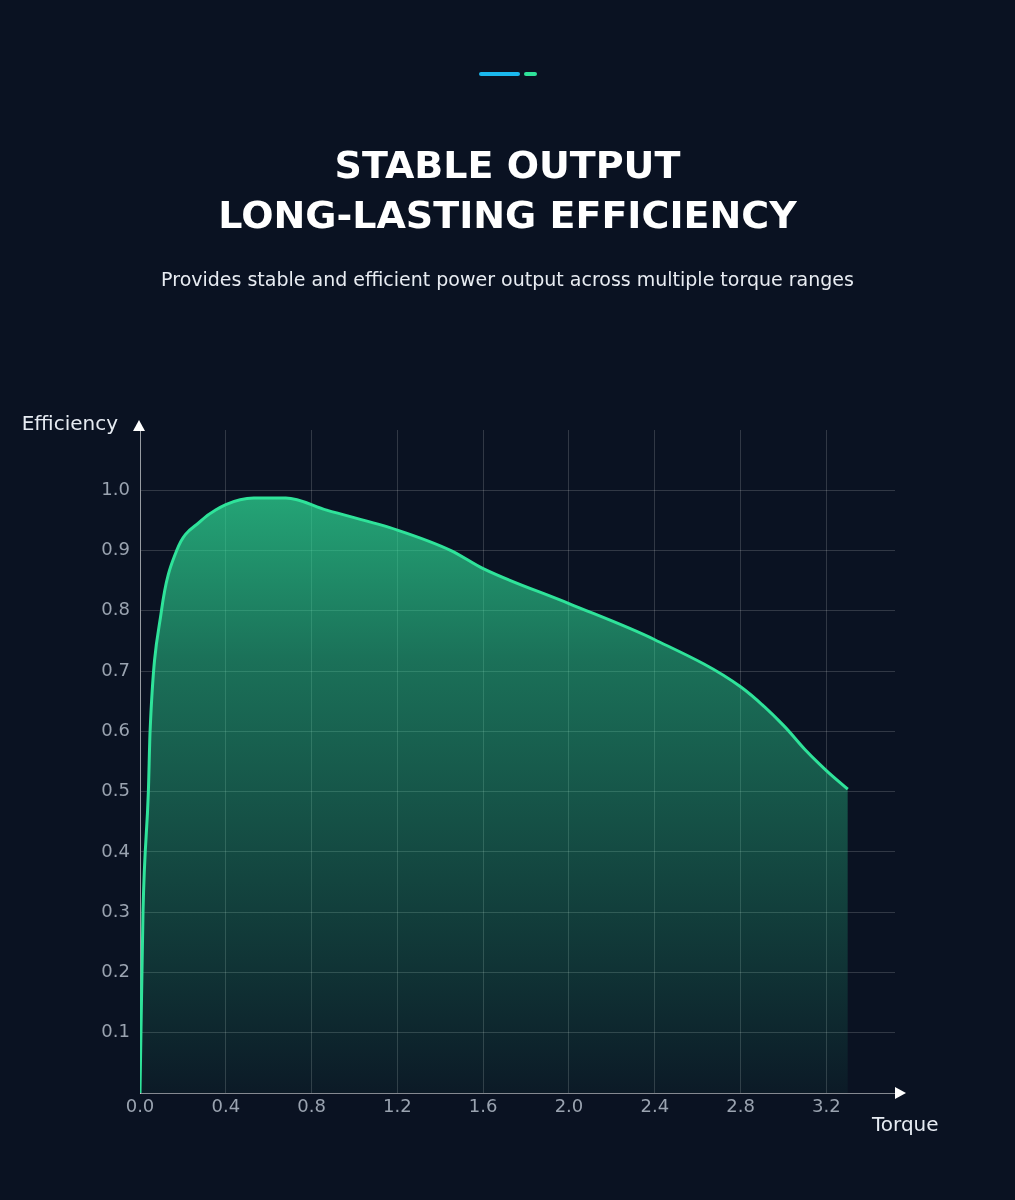 The image size is (1015, 1200). Describe the element at coordinates (397, 1106) in the screenshot. I see `x-tick-label: 1.2` at that location.